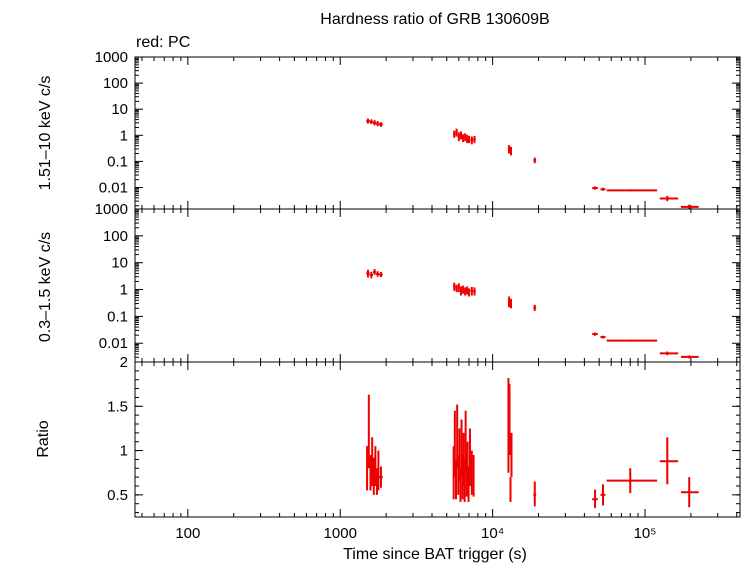  What do you see at coordinates (645, 533) in the screenshot?
I see `x-tick-label: 10⁵` at bounding box center [645, 533].